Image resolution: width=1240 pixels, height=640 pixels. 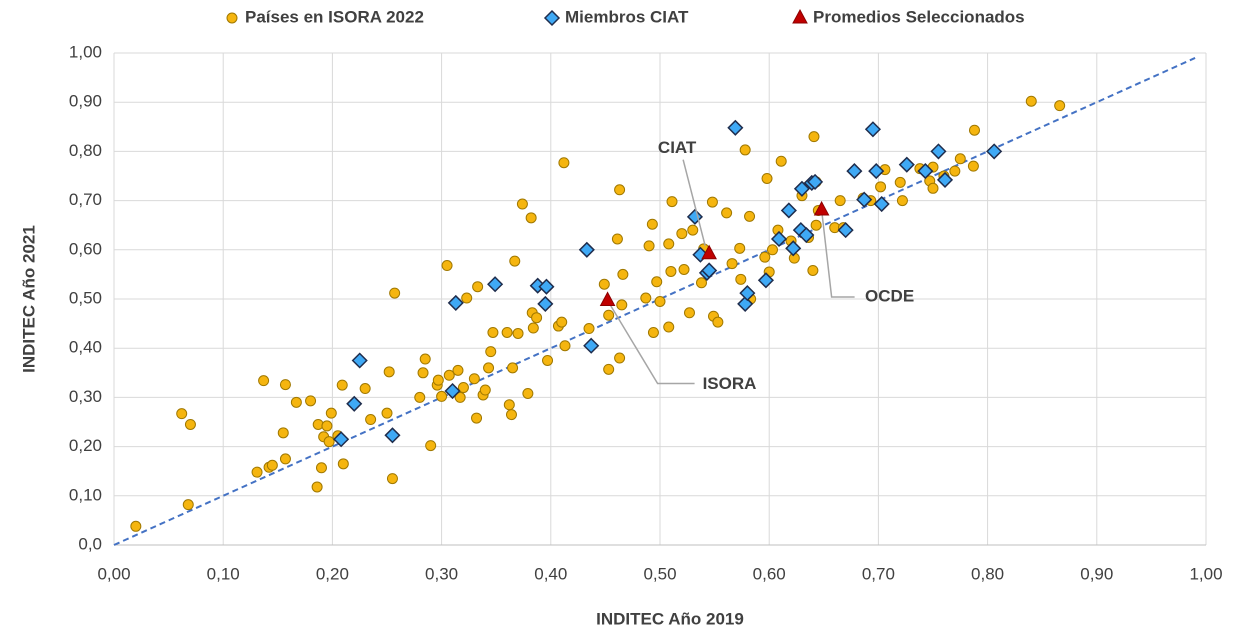 I want to click on y-tick-label: 0,40, so click(x=85, y=347).